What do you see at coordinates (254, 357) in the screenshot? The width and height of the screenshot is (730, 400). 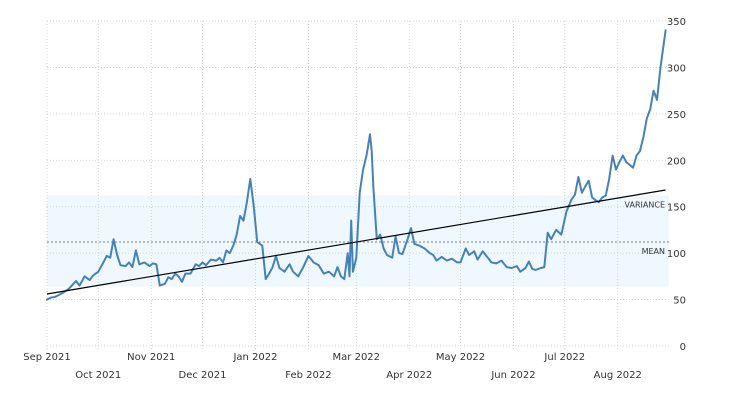 I see `x-tick-label: Jan 2022` at bounding box center [254, 357].